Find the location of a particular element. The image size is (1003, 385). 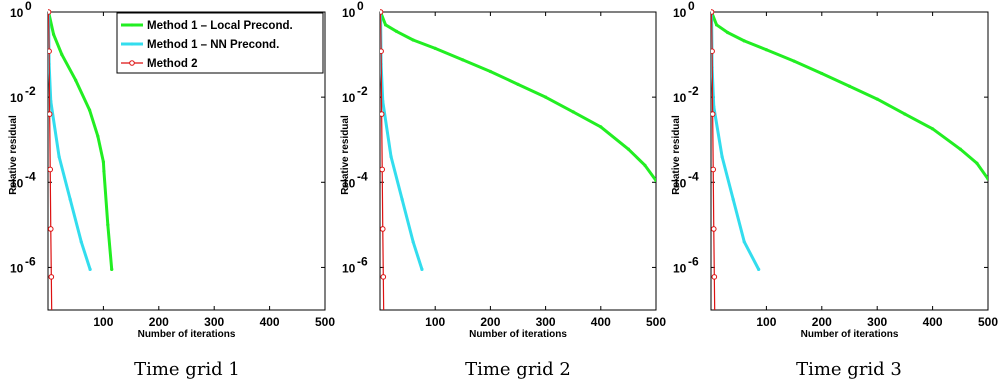

y-tick-label: 10 -2 is located at coordinates (686, 94).